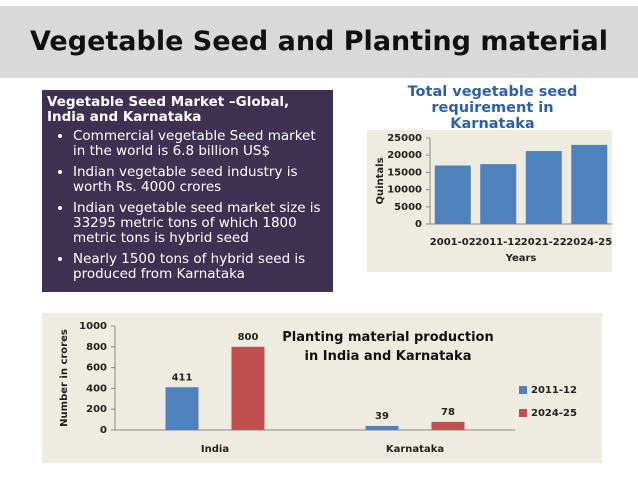  I want to click on data-label: 39, so click(382, 416).